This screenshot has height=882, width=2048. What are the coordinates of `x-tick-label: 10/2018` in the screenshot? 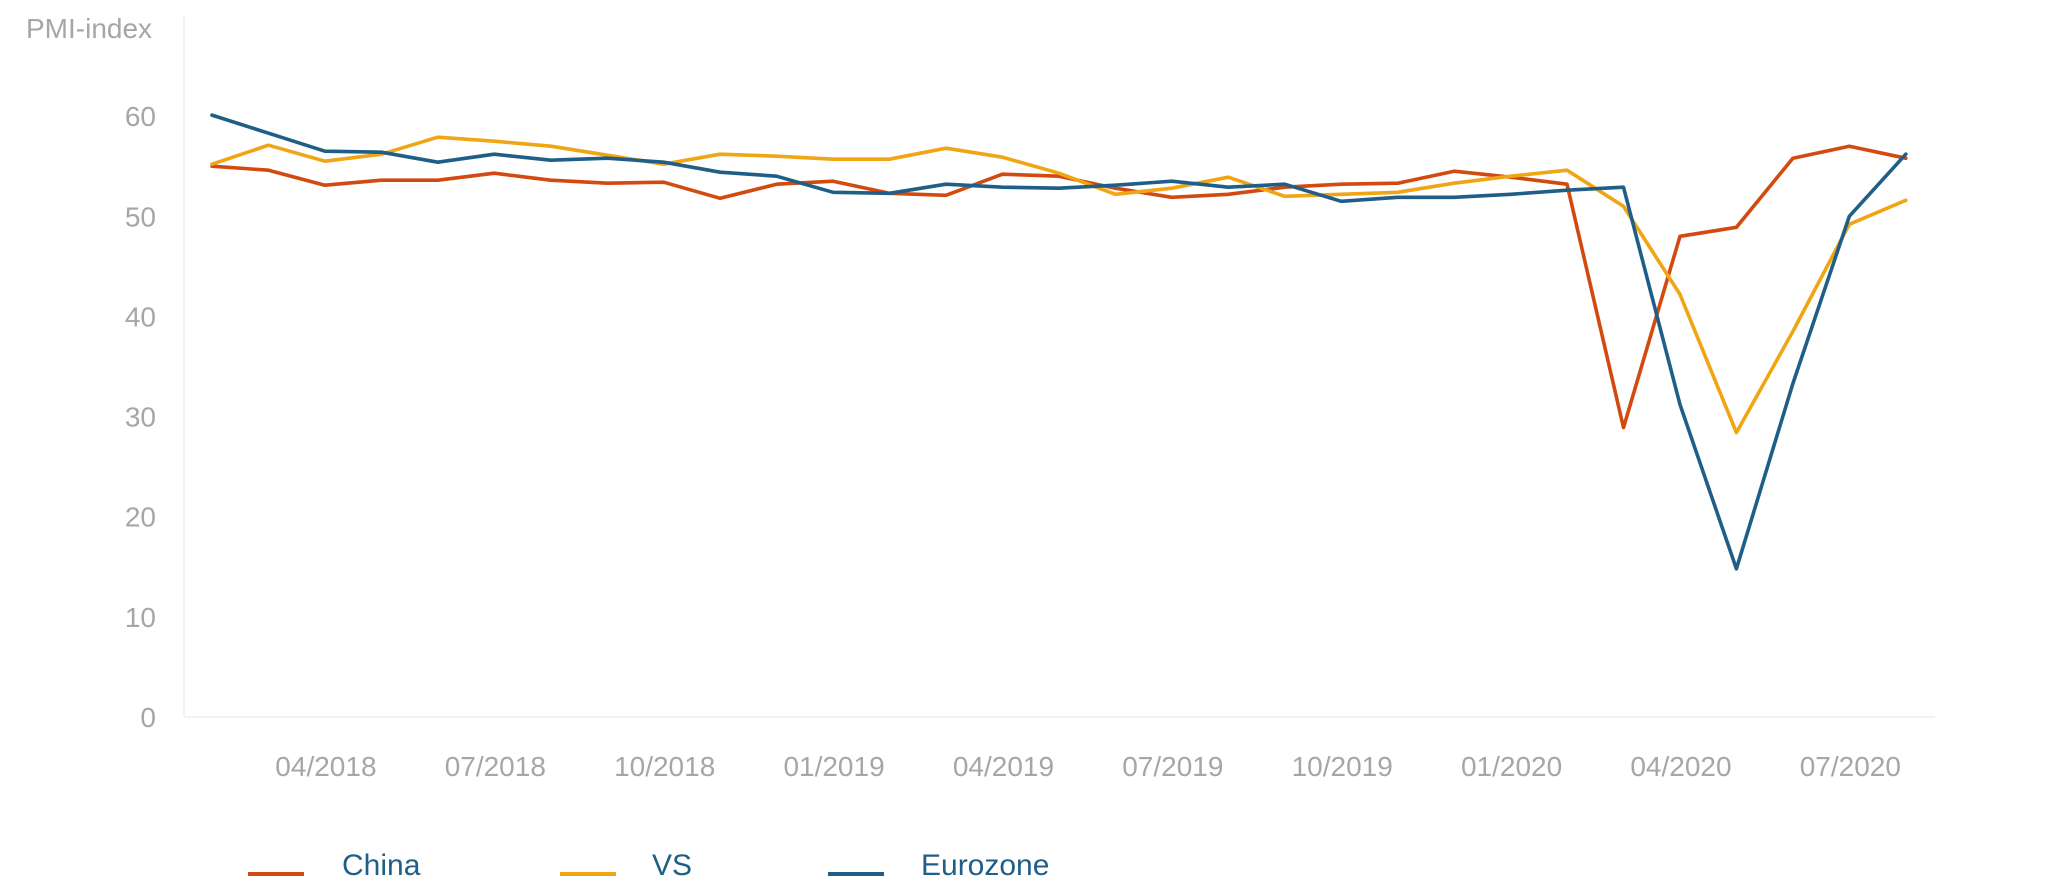 It's located at (664, 766).